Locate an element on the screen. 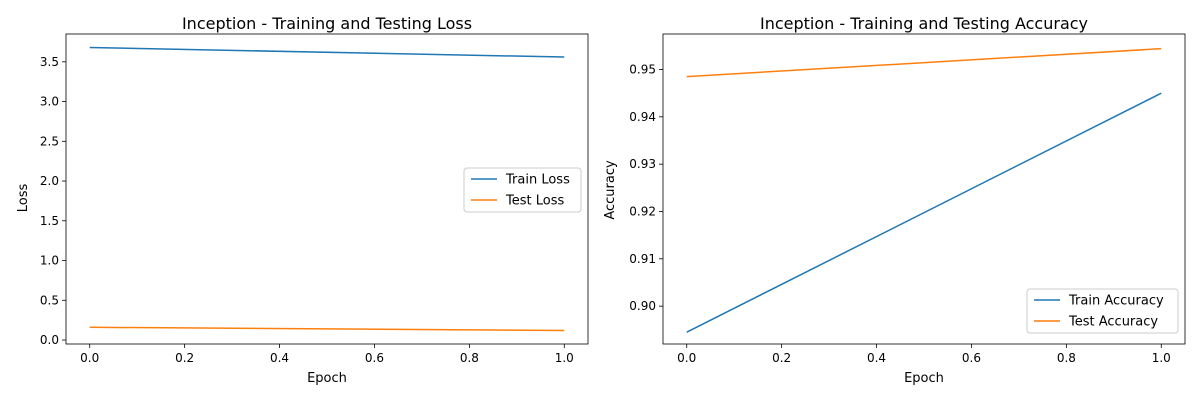 Image resolution: width=1200 pixels, height=400 pixels. accuracy-y-axis-label: Accuracy is located at coordinates (610, 190).